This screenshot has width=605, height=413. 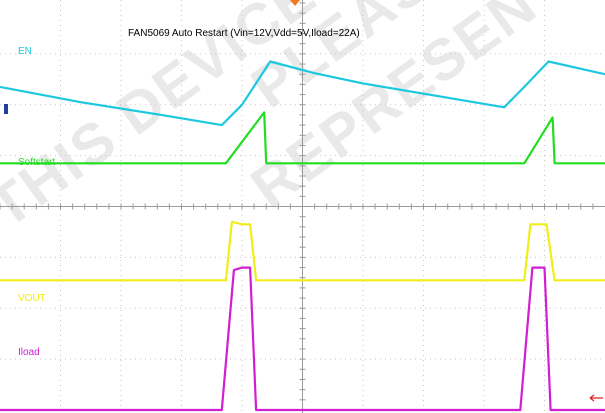 What do you see at coordinates (25, 51) in the screenshot?
I see `series-label-en: EN` at bounding box center [25, 51].